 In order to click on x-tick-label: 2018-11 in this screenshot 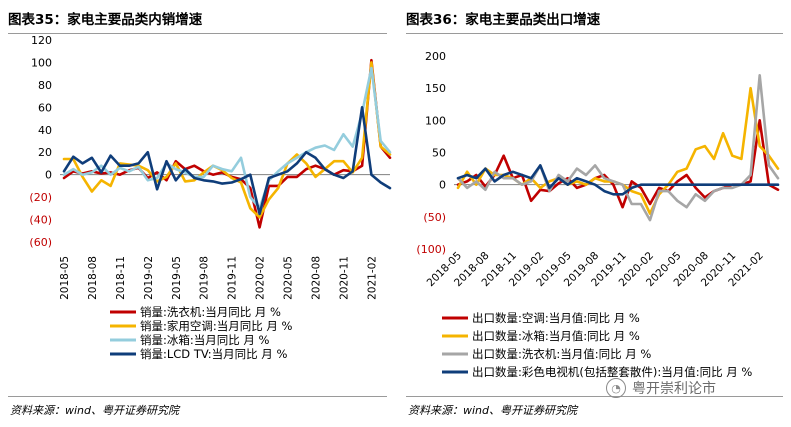, I will do `click(121, 278)`.